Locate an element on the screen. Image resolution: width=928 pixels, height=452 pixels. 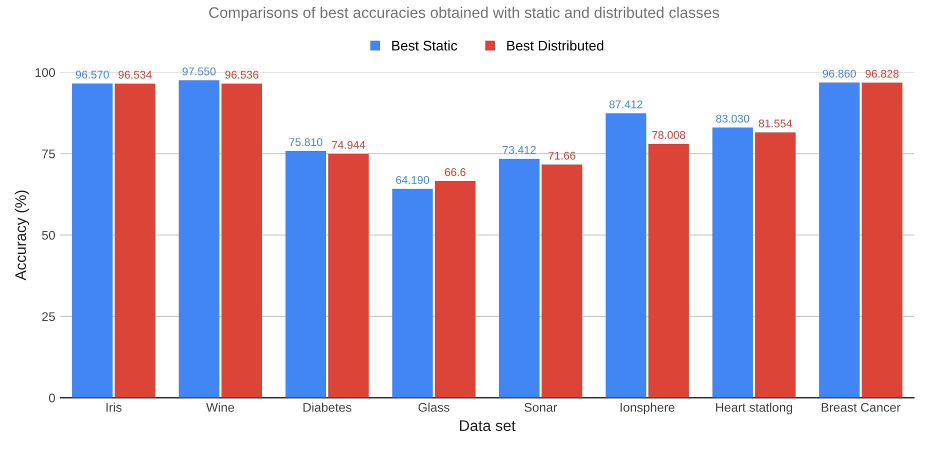
data-label: 96.860 is located at coordinates (839, 74).